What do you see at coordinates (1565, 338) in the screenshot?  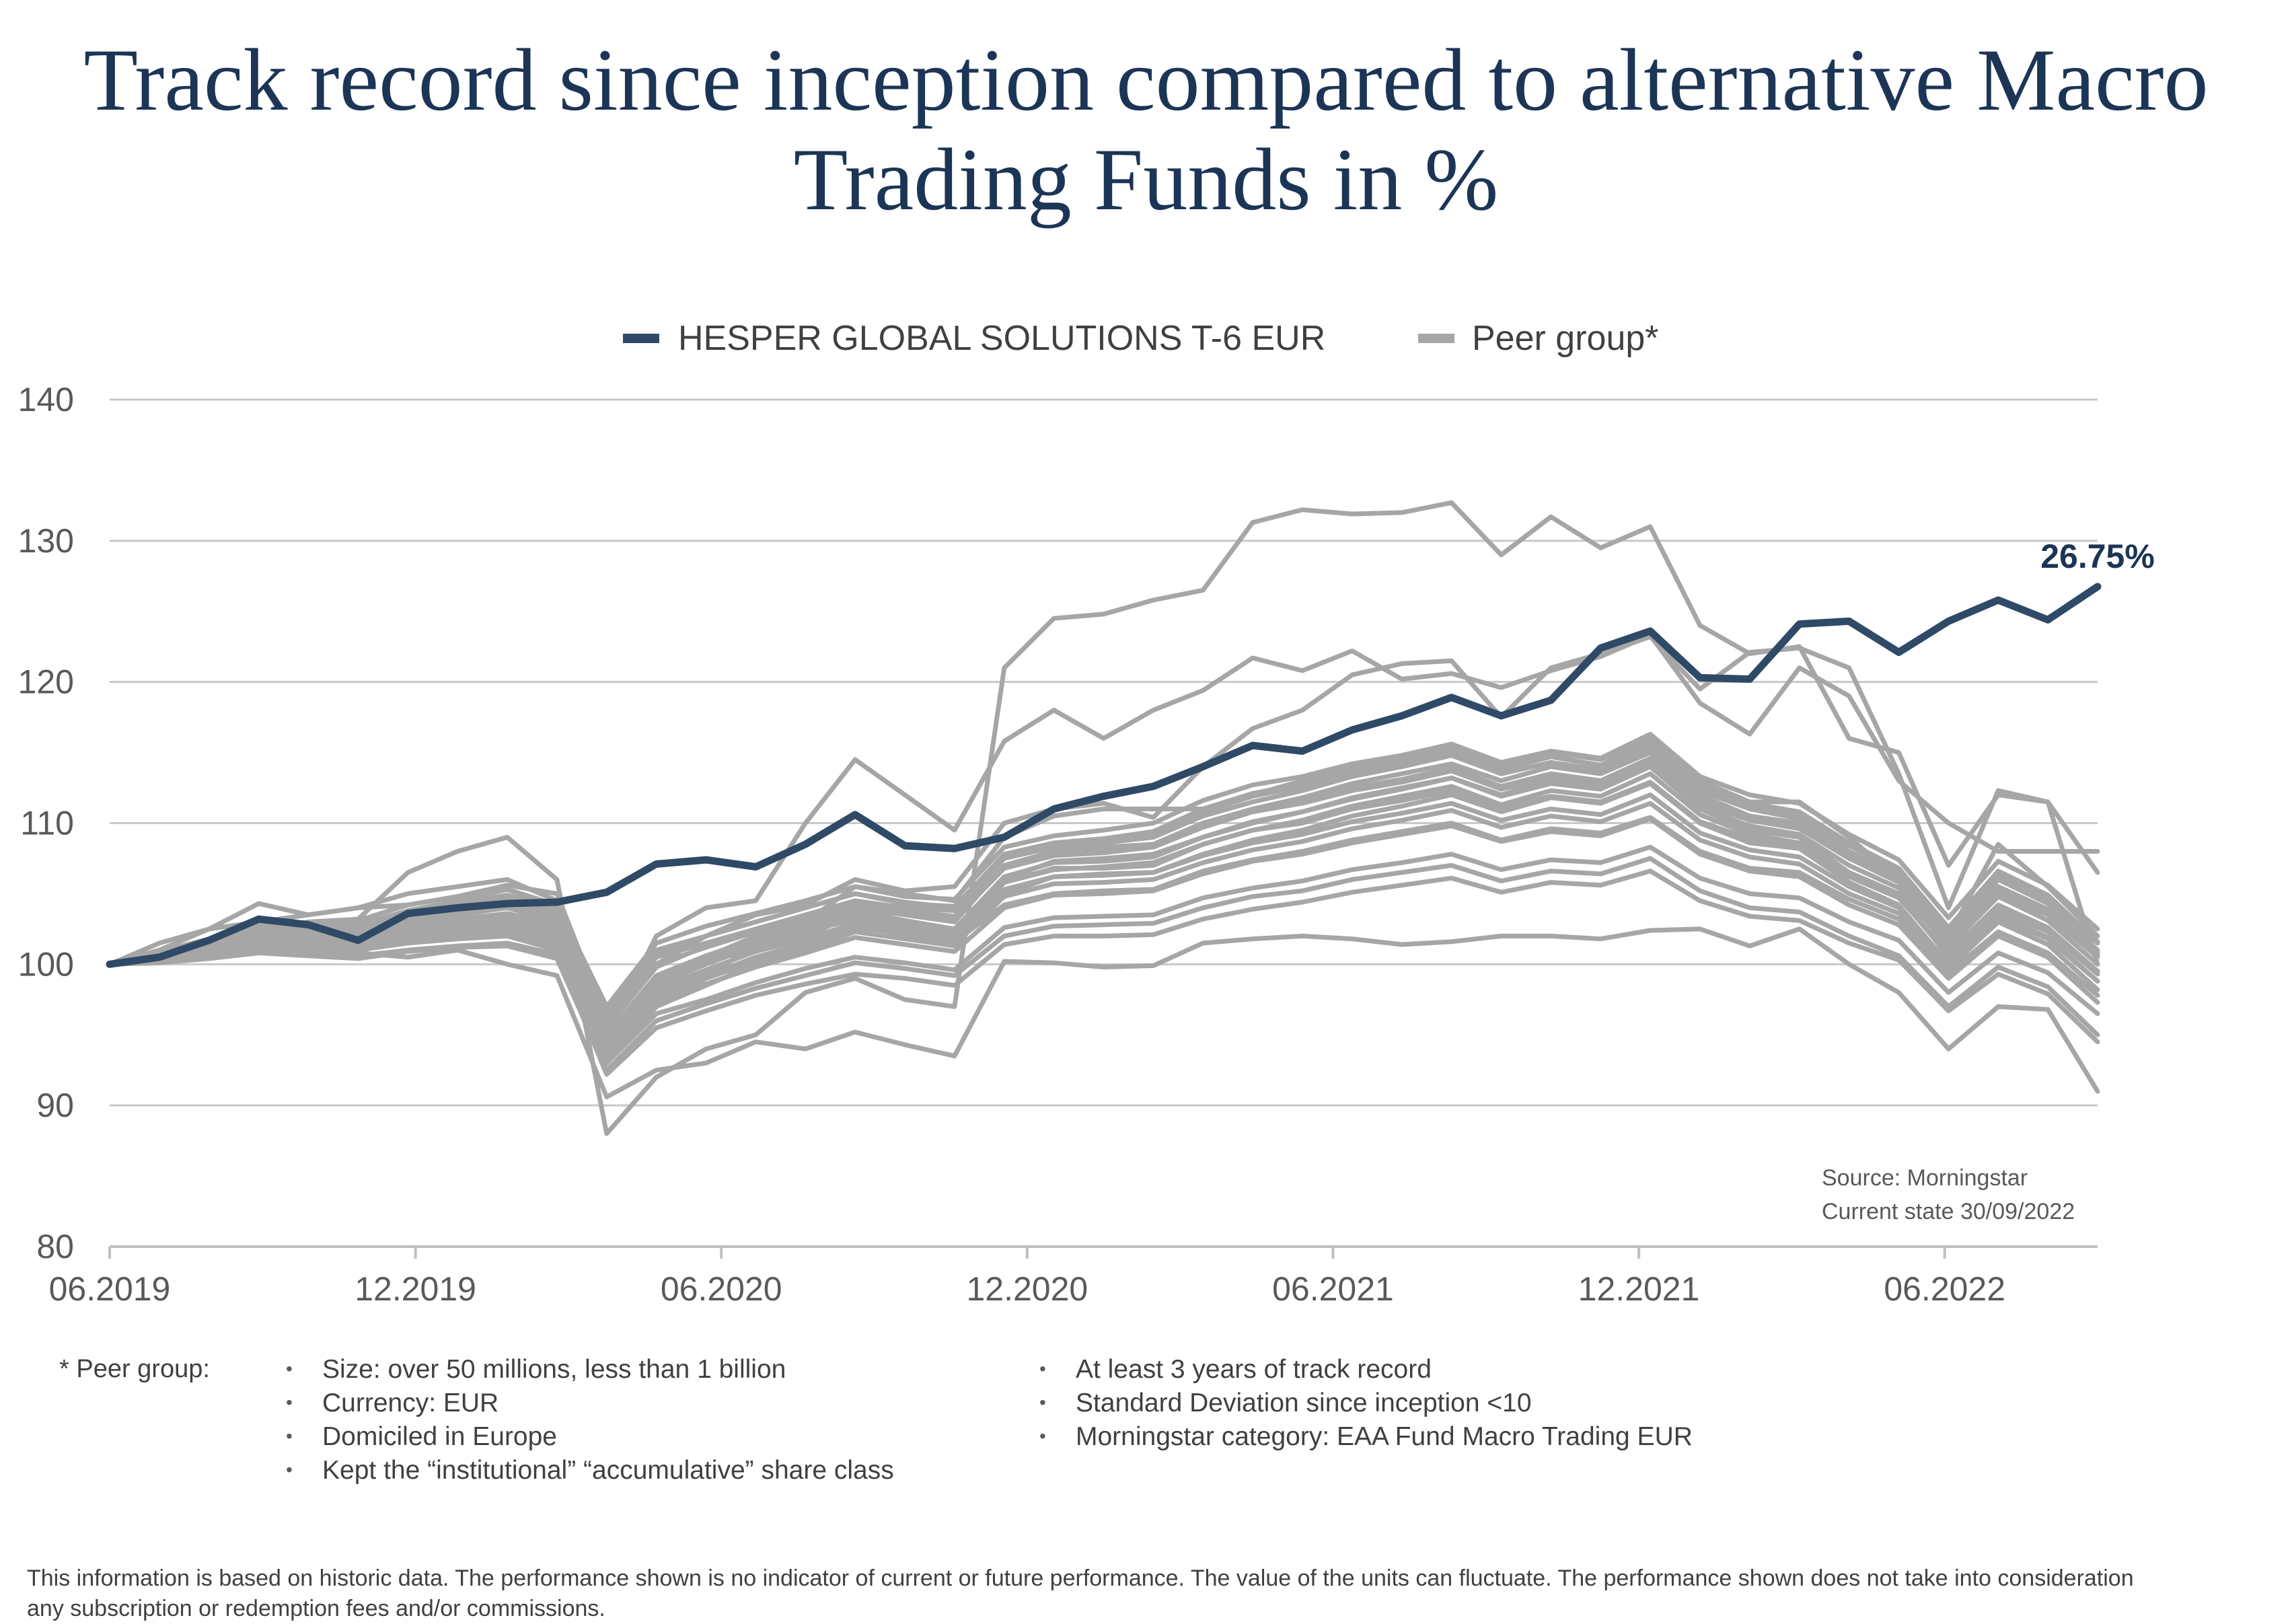 I see `legend-label-peer: Peer group*` at bounding box center [1565, 338].